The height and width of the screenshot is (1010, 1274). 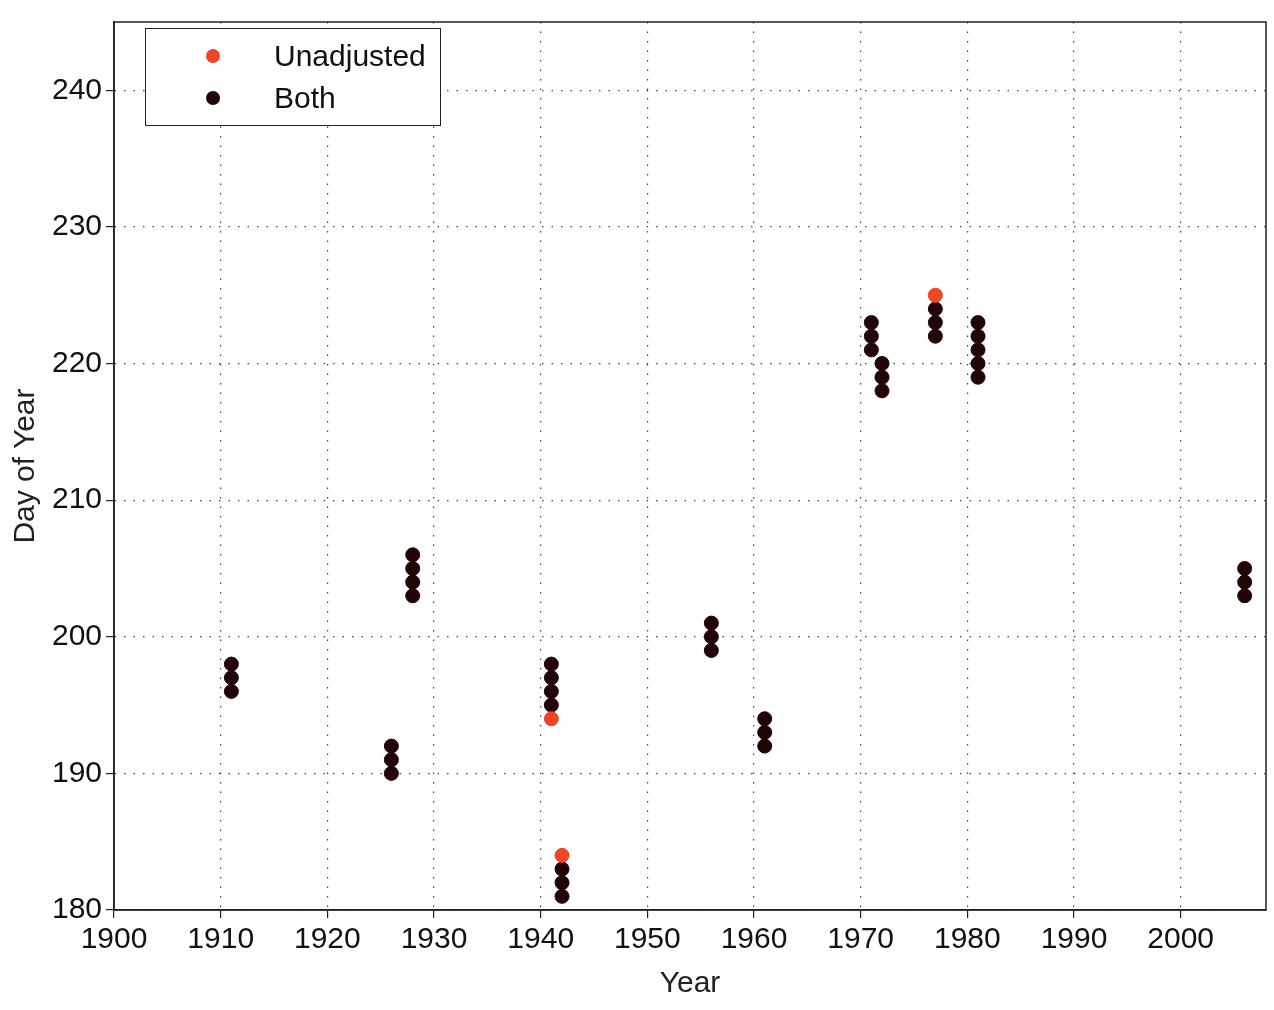 I want to click on legend-label: Both, so click(x=305, y=97).